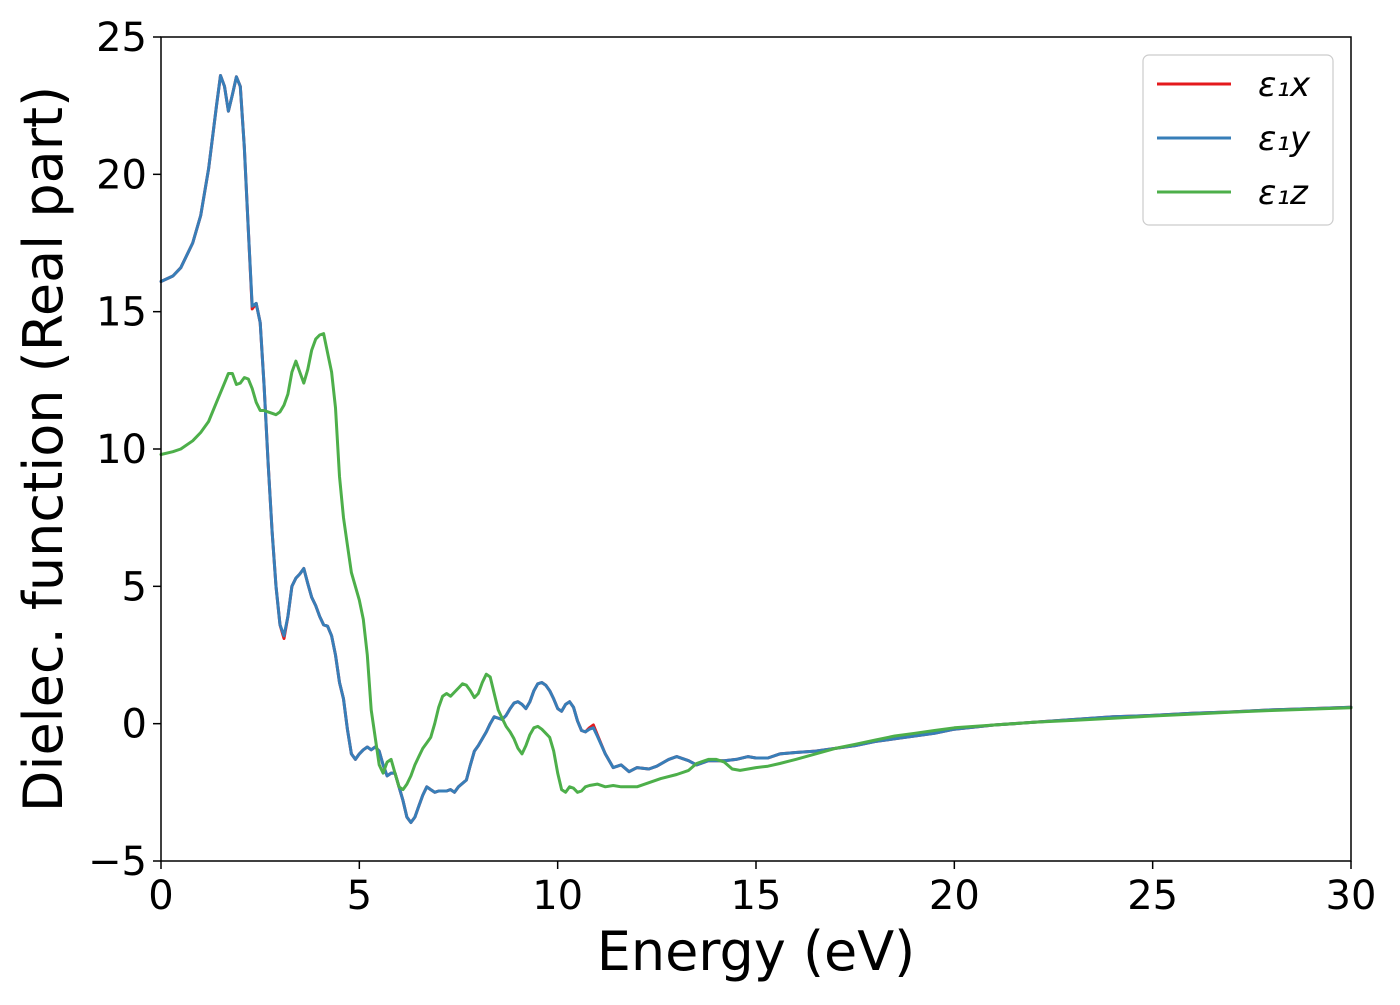 The image size is (1400, 1005). I want to click on legend: ε₁x ε₁y ε₁z, so click(1238, 140).